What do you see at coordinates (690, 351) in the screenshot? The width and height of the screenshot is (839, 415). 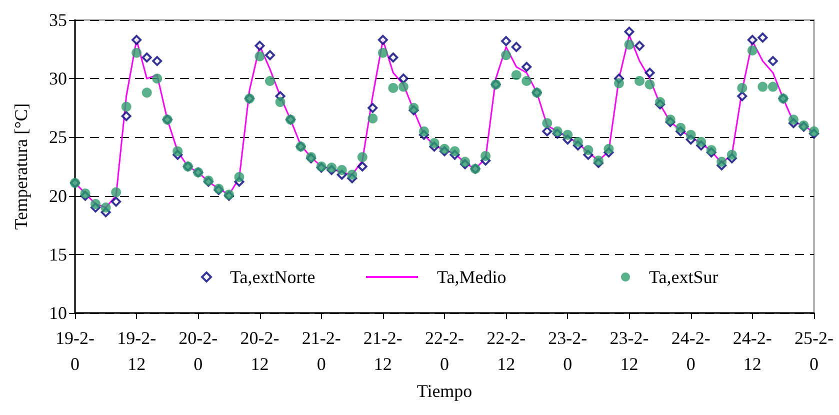 I see `x-tick-label: 24-2-0` at bounding box center [690, 351].